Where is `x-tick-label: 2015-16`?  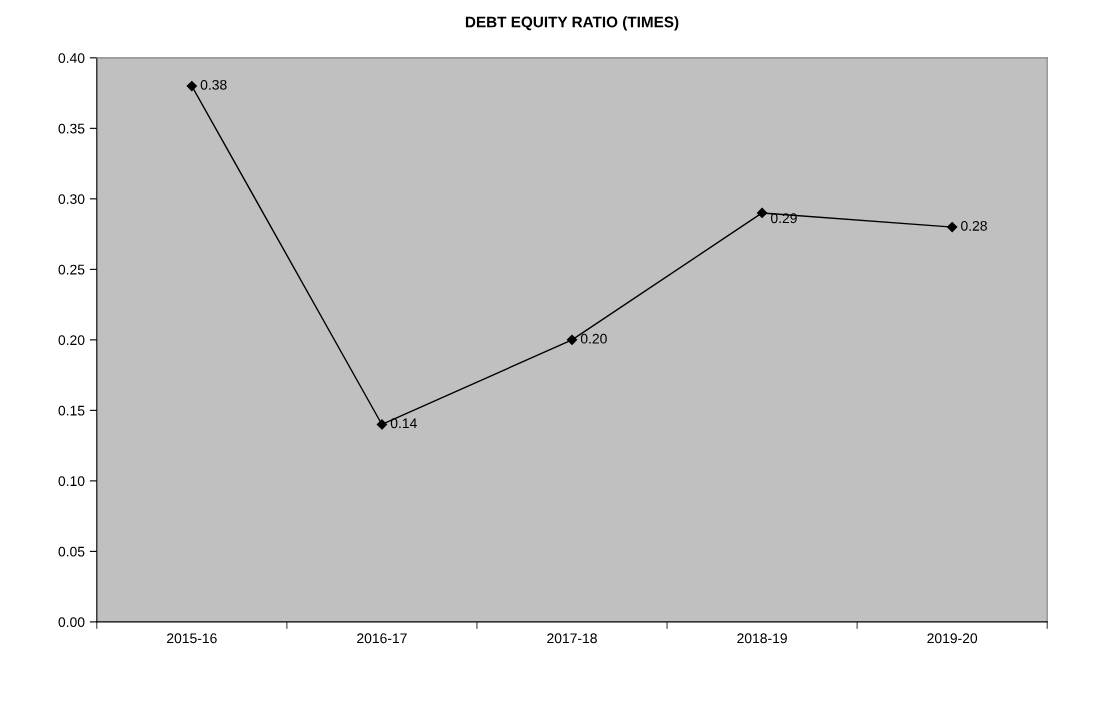
x-tick-label: 2015-16 is located at coordinates (192, 638).